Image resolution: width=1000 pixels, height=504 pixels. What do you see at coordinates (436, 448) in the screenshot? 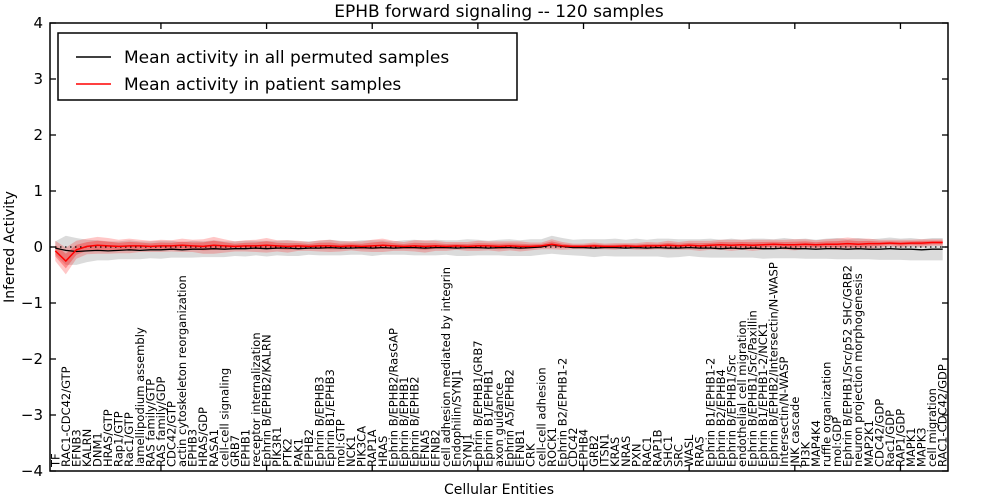
I see `x-category-label: EFNB2` at bounding box center [436, 448].